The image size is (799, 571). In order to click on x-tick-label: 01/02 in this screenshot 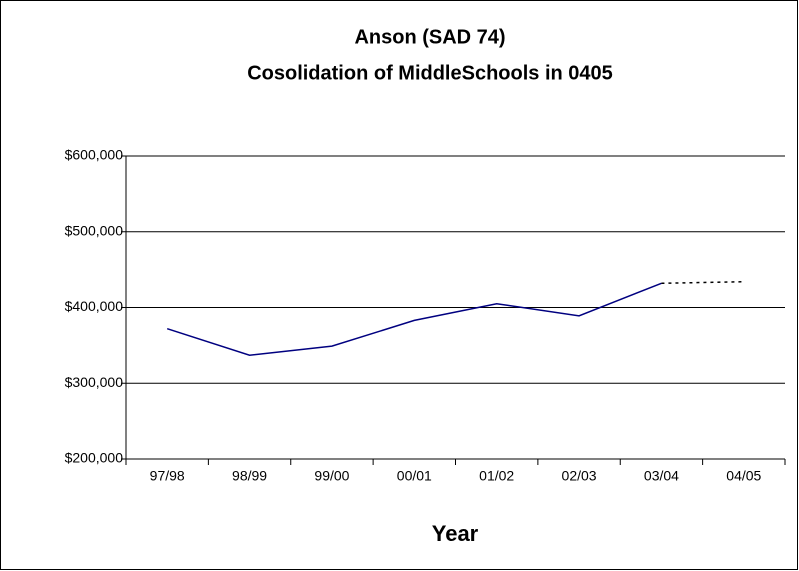, I will do `click(496, 476)`.